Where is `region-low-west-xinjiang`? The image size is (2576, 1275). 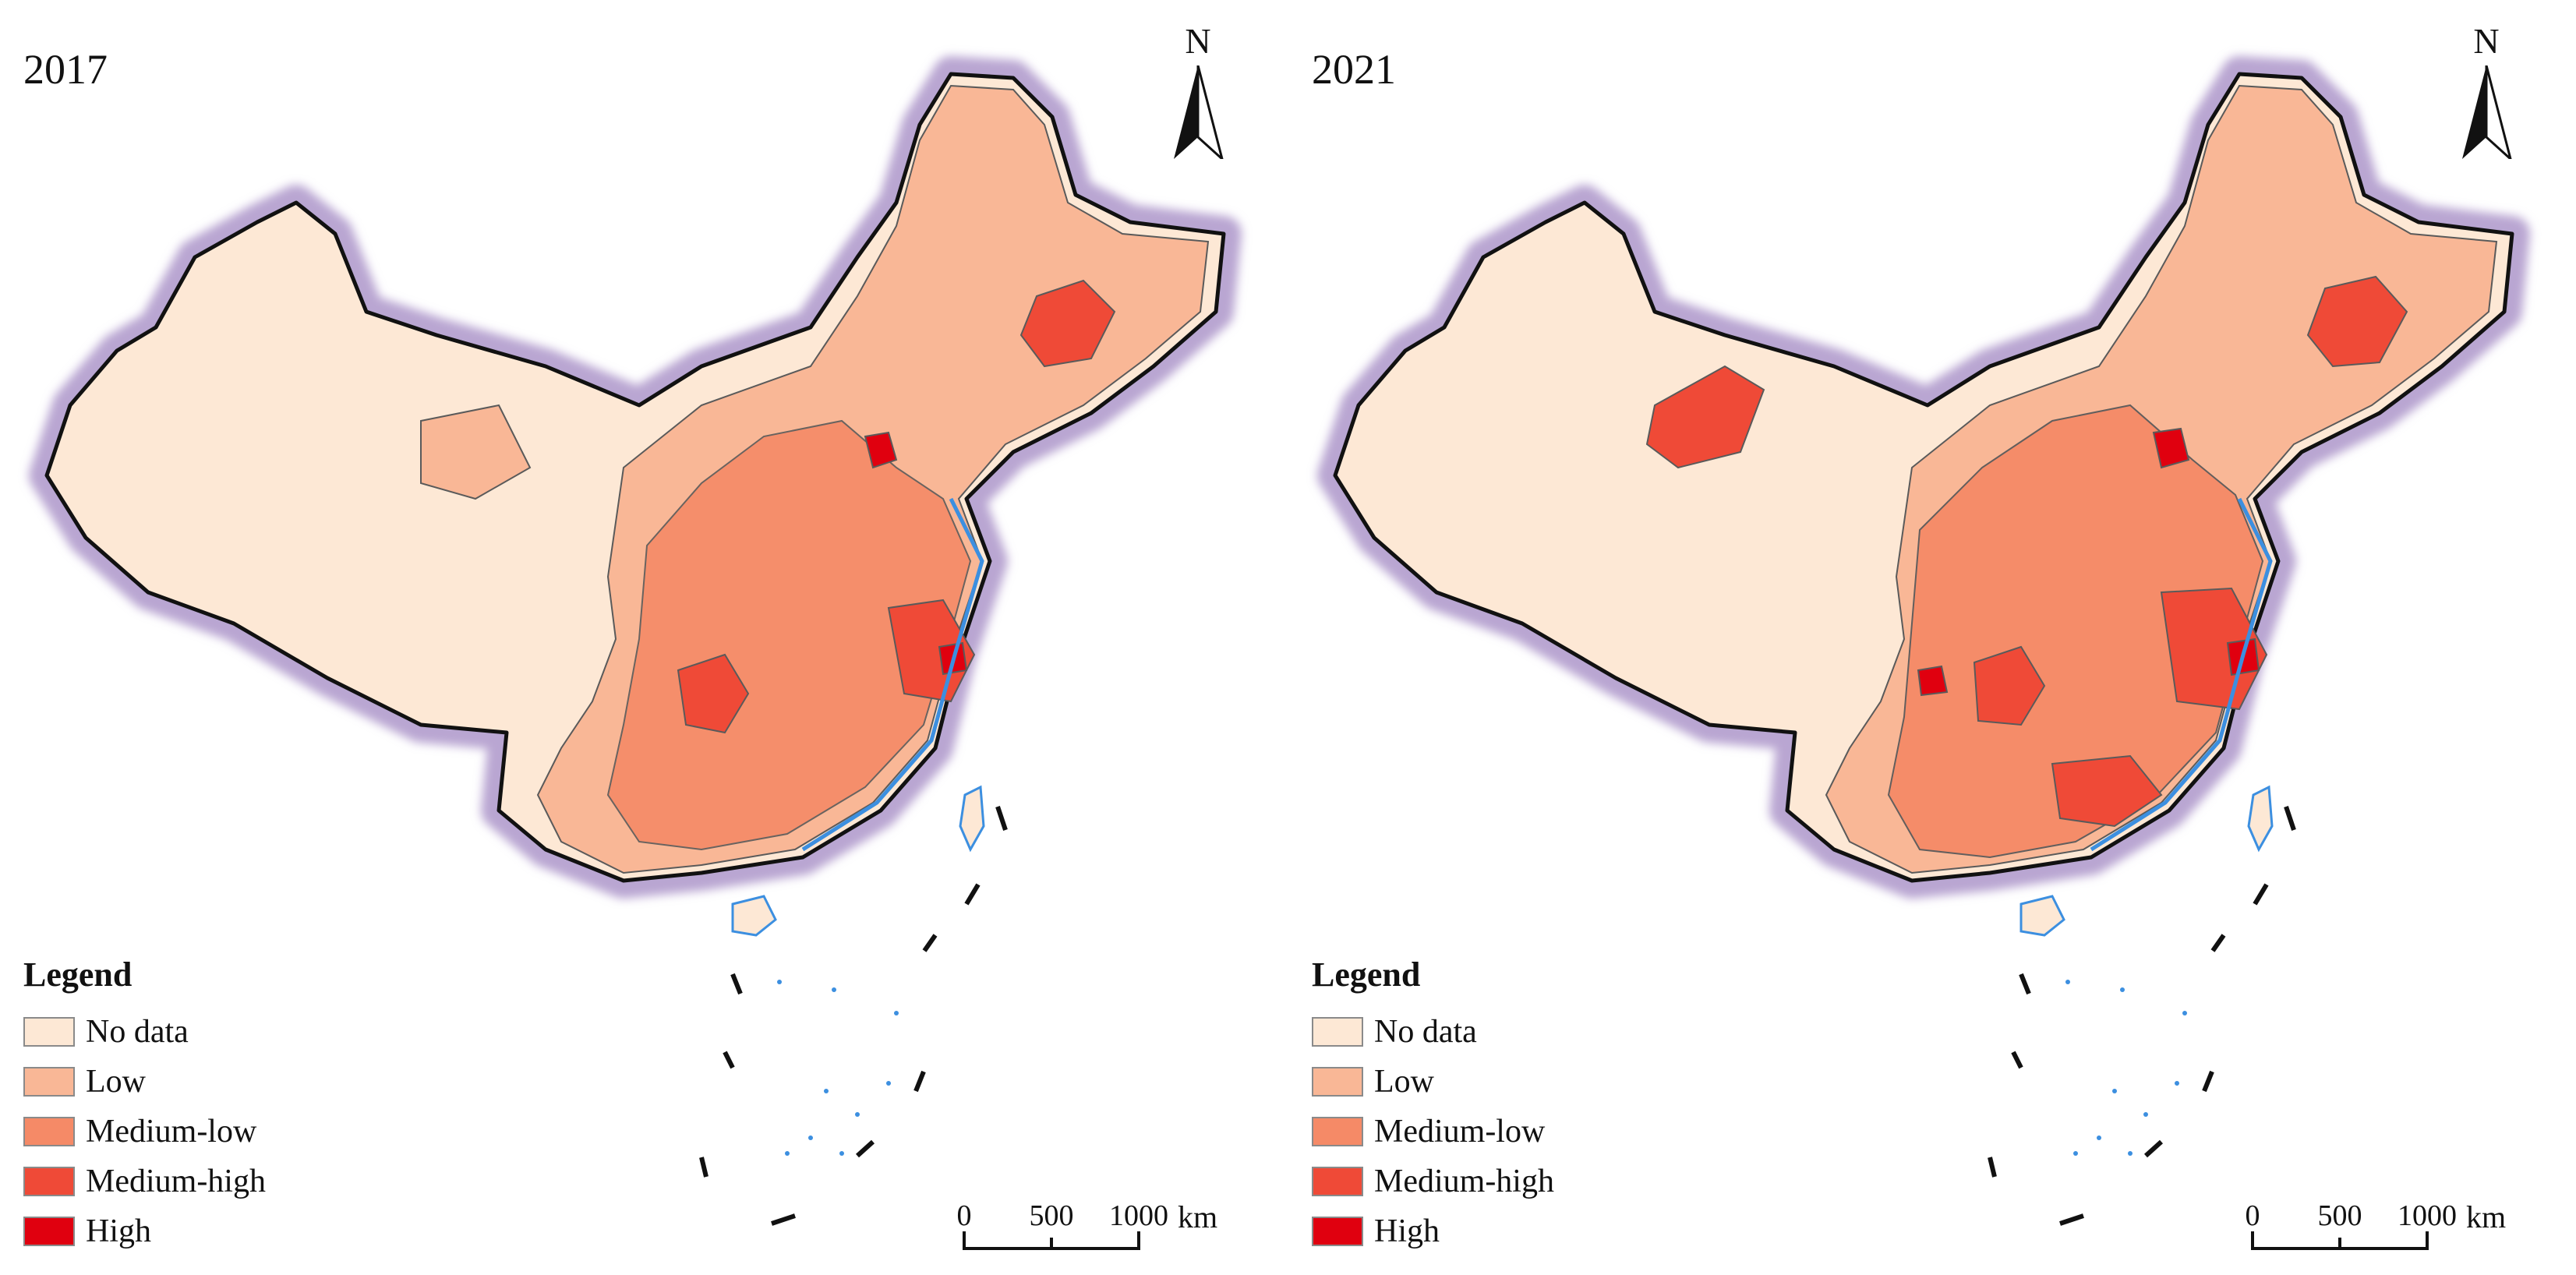
region-low-west-xinjiang is located at coordinates (476, 452).